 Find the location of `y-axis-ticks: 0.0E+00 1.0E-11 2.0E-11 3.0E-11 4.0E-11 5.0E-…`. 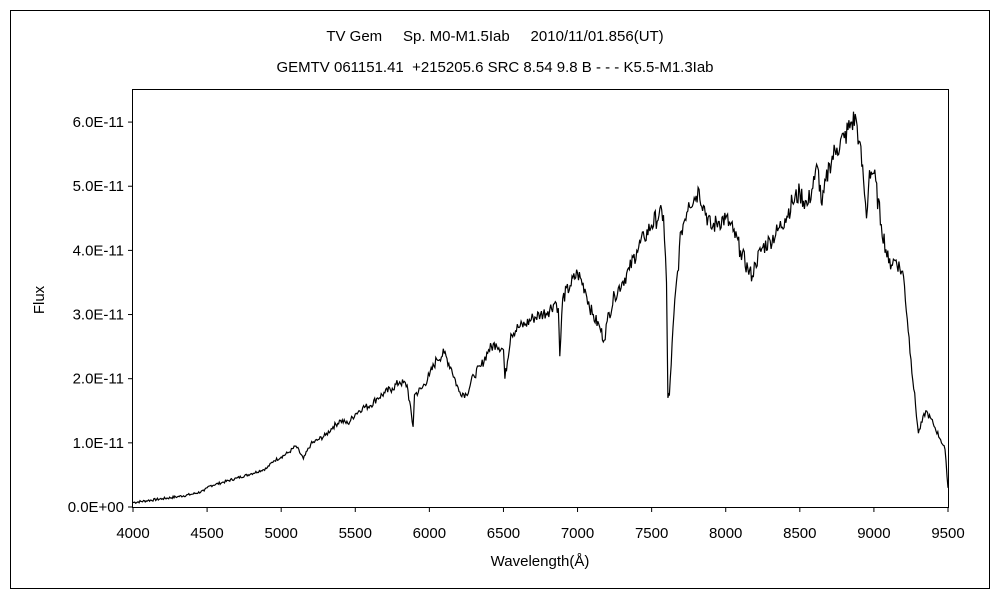

y-axis-ticks: 0.0E+00 1.0E-11 2.0E-11 3.0E-11 4.0E-11 5.0E-… is located at coordinates (100, 315).